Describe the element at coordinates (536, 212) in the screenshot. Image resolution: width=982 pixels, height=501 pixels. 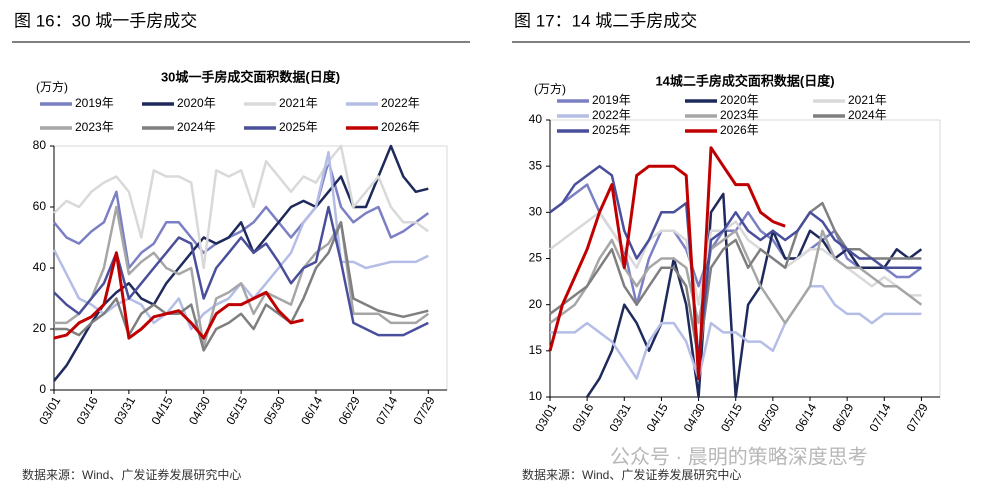
I see `y-tick-label: 30` at that location.